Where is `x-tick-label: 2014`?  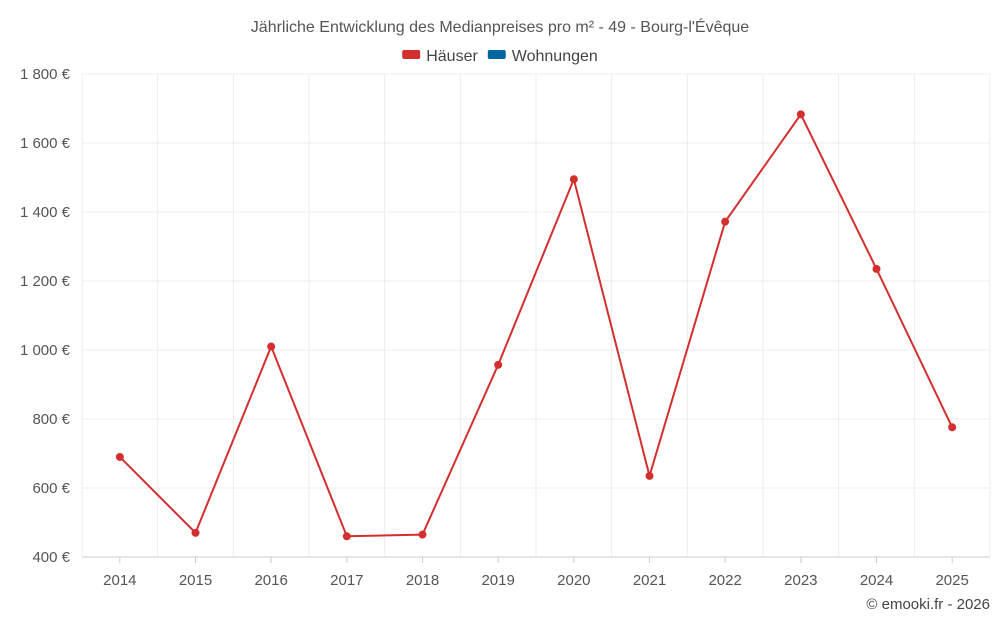 x-tick-label: 2014 is located at coordinates (119, 580).